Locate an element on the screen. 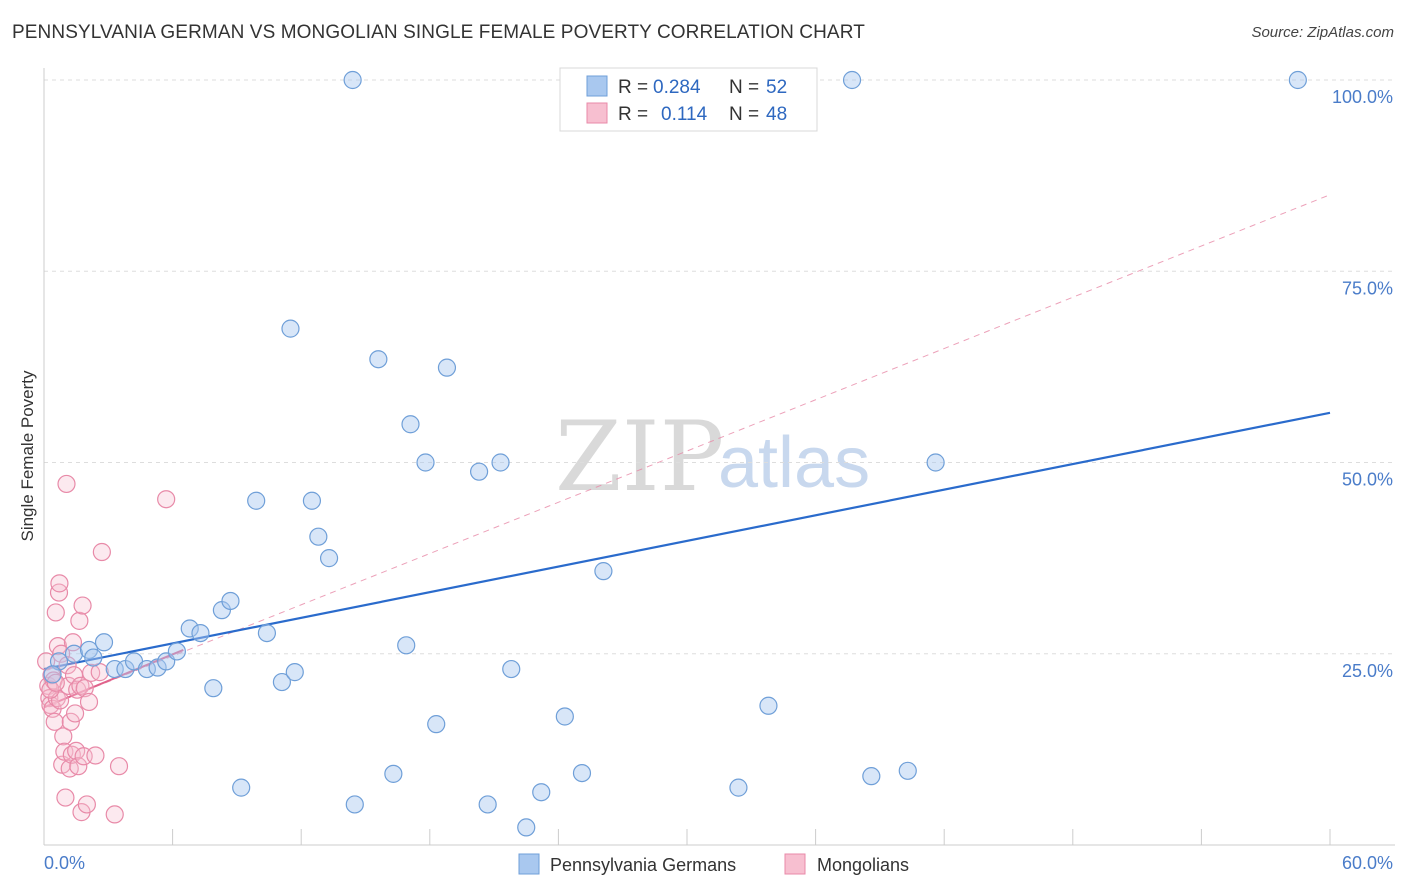 The height and width of the screenshot is (892, 1406). watermark-zip: ZIP is located at coordinates (639, 457).